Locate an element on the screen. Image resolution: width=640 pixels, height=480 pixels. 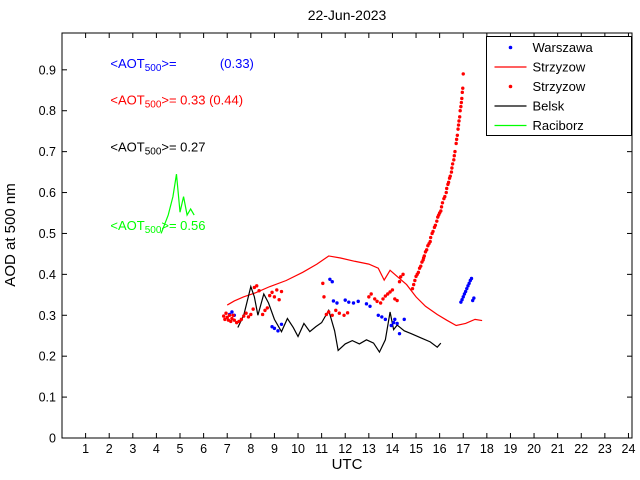
annotation-strzyzow-mean: <AOT500>= 0.33 (0.44) is located at coordinates (176, 102).